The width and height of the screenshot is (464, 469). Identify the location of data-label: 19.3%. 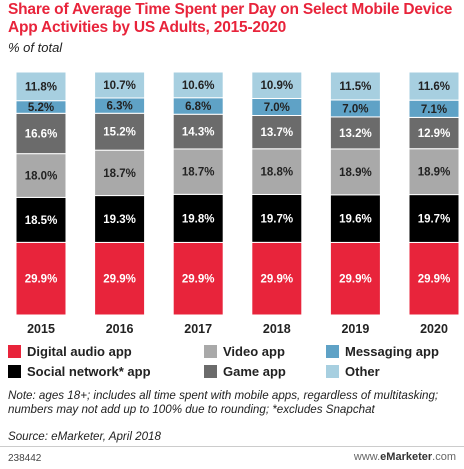
(119, 220).